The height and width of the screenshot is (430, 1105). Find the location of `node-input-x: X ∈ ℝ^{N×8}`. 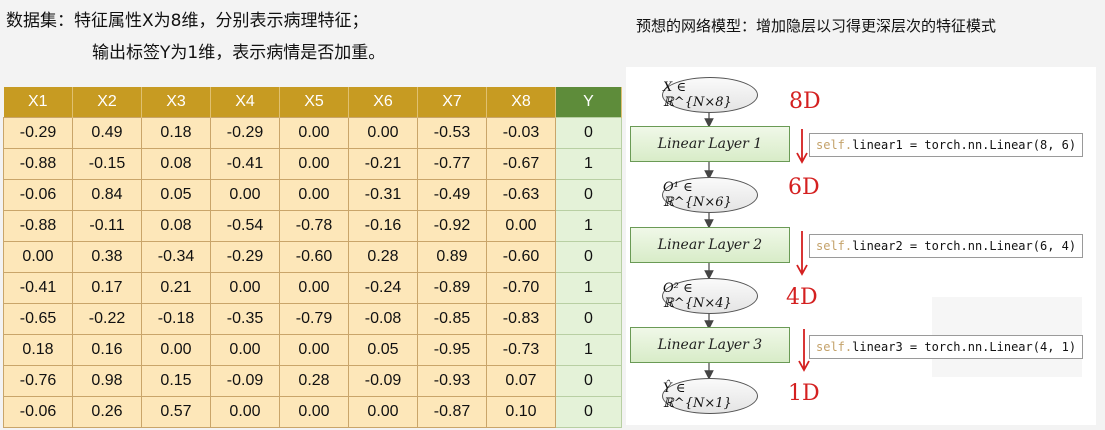

node-input-x: X ∈ ℝ^{N×8} is located at coordinates (710, 95).